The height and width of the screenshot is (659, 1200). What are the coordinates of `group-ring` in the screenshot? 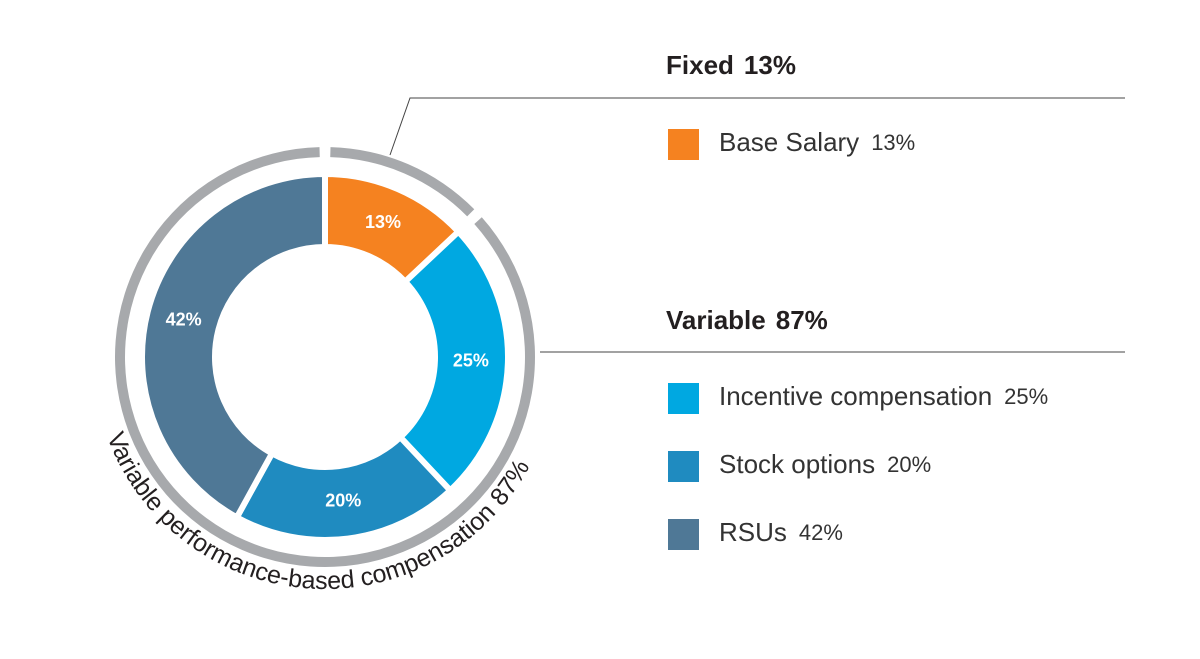 It's located at (402, 182).